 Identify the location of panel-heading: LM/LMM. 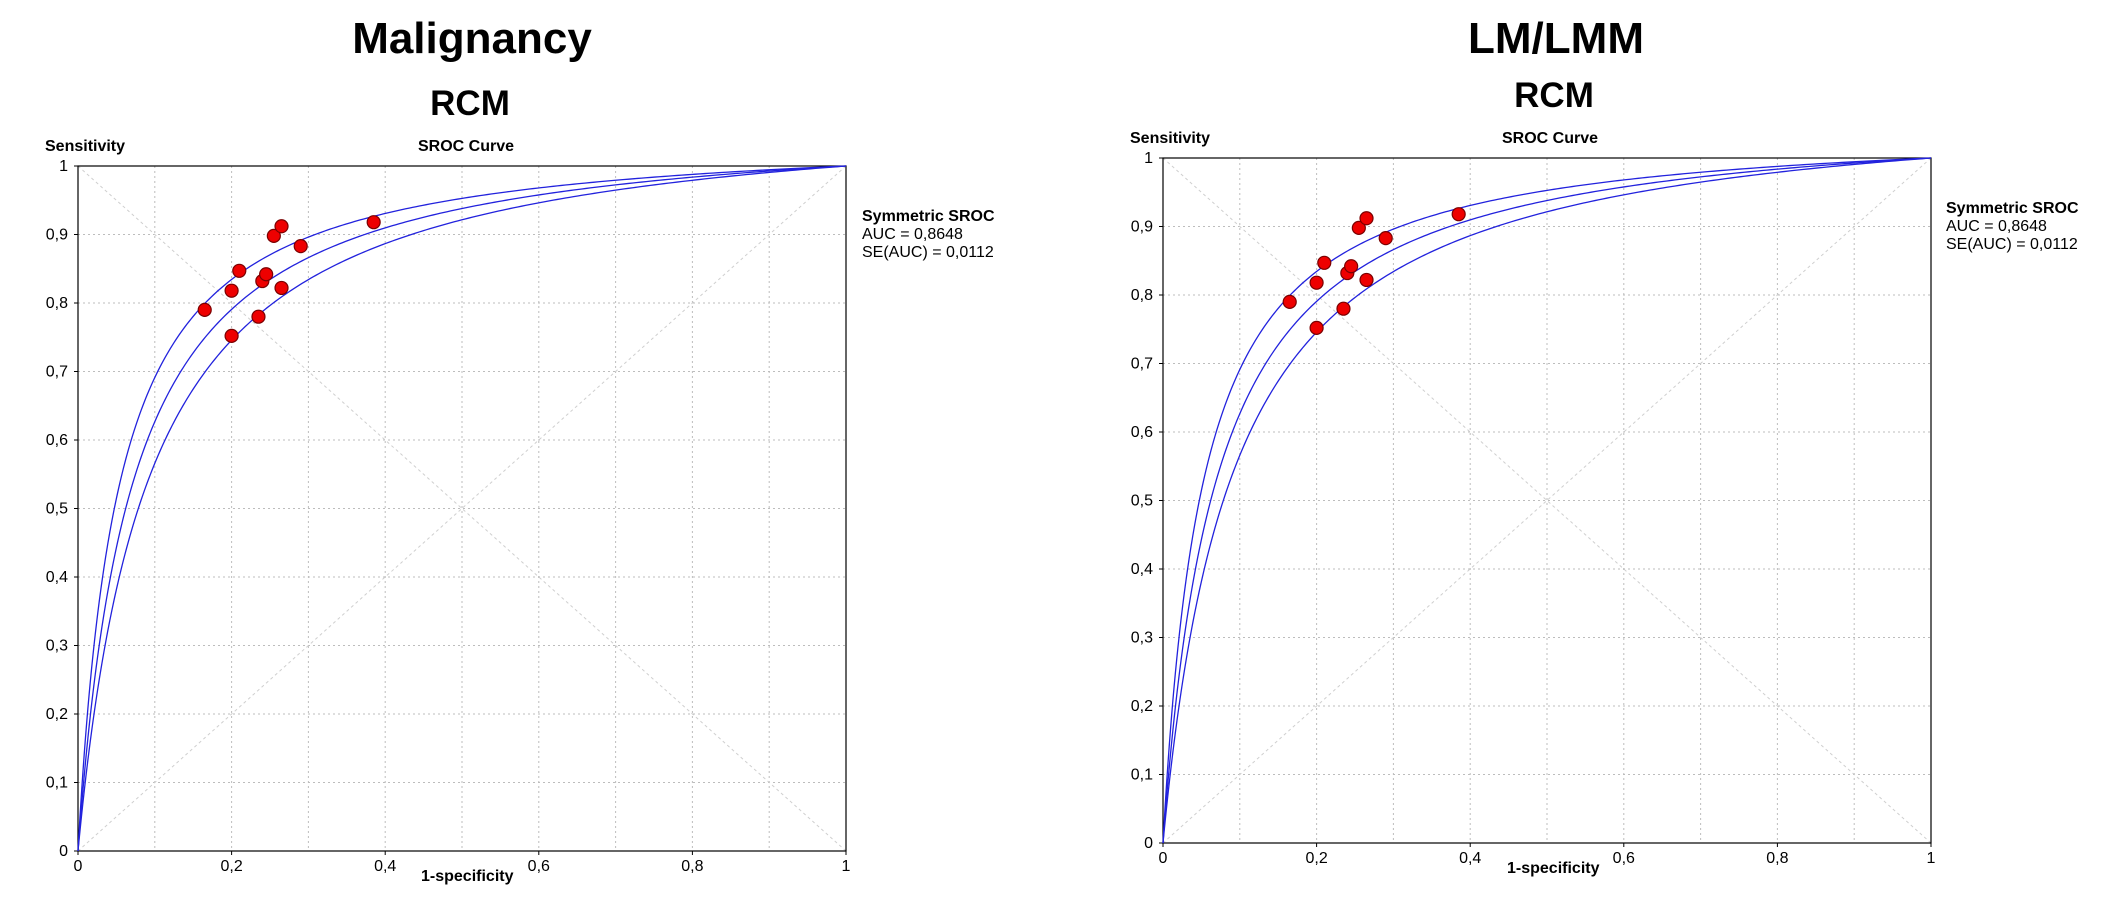
(1556, 38).